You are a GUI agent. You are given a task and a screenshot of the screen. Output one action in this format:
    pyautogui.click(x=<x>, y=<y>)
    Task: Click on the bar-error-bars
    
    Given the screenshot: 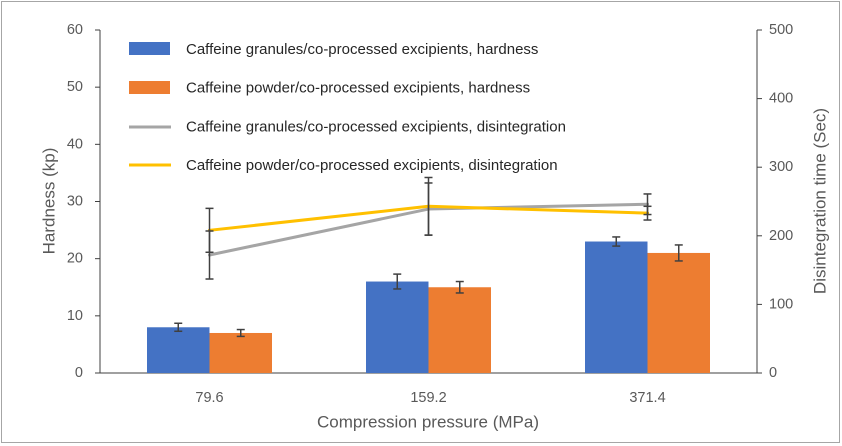 What is the action you would take?
    pyautogui.click(x=428, y=287)
    